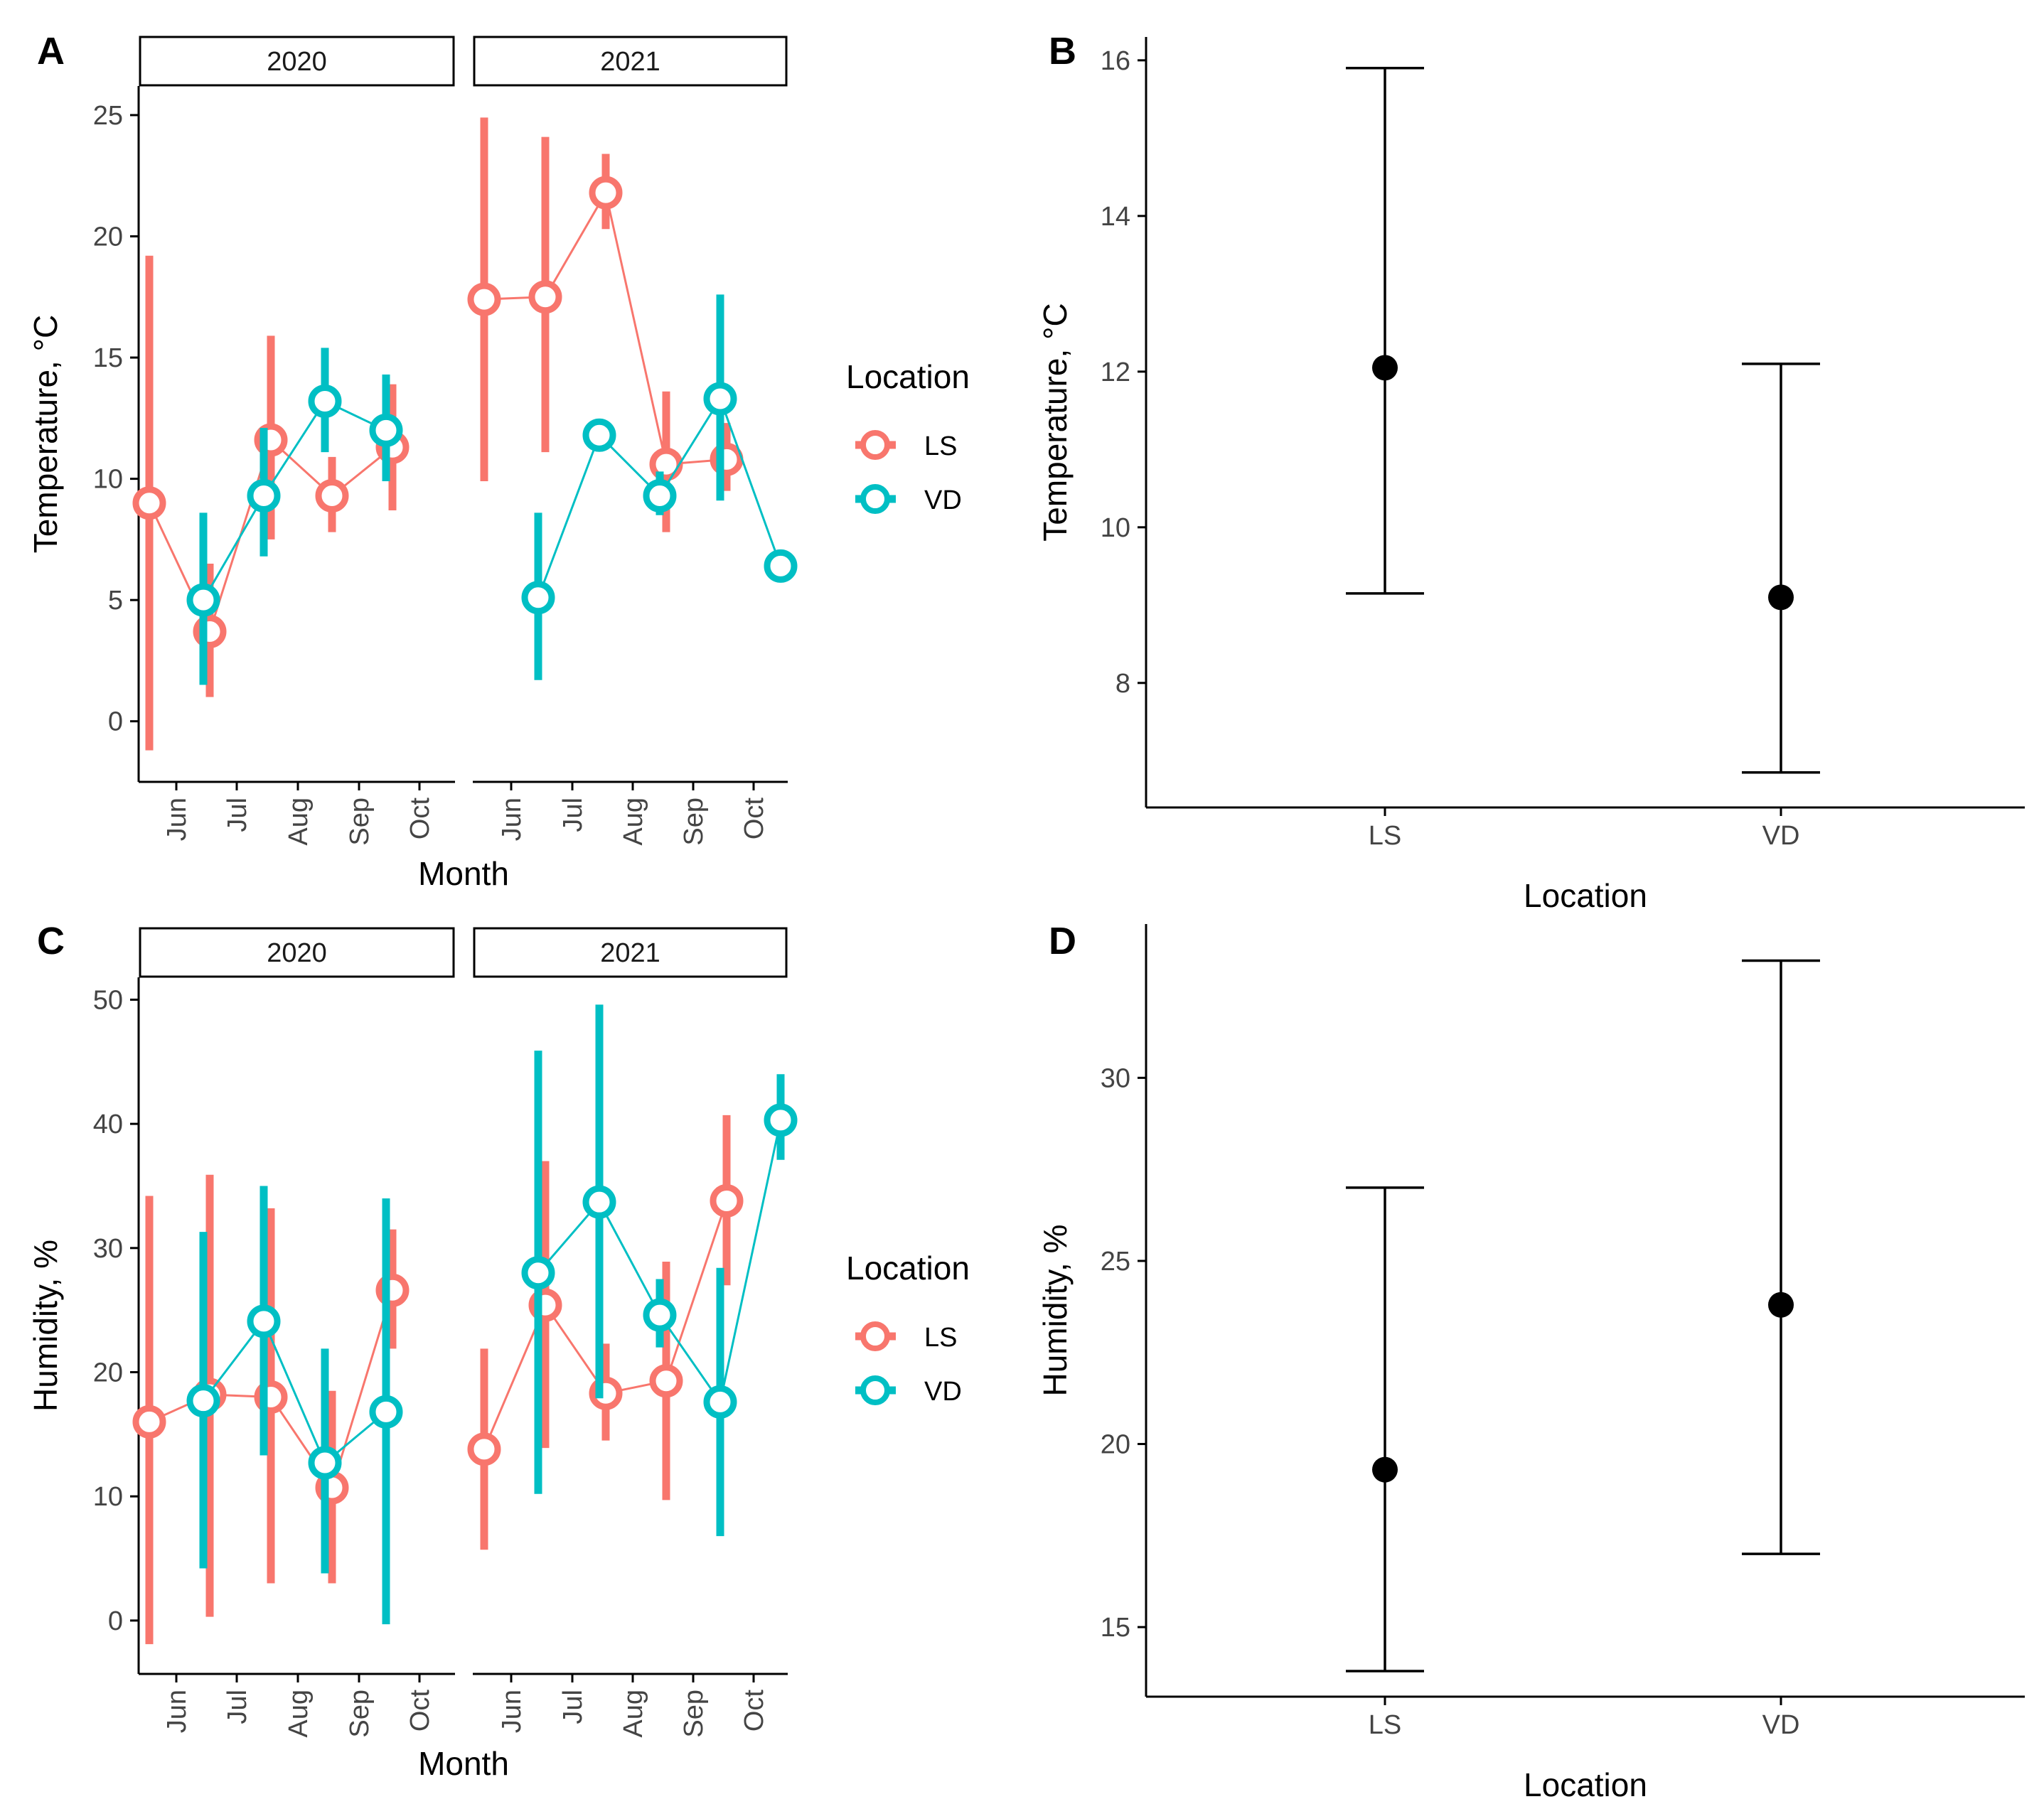 The height and width of the screenshot is (1804, 2044). What do you see at coordinates (1062, 51) in the screenshot?
I see `panel-label-b: B` at bounding box center [1062, 51].